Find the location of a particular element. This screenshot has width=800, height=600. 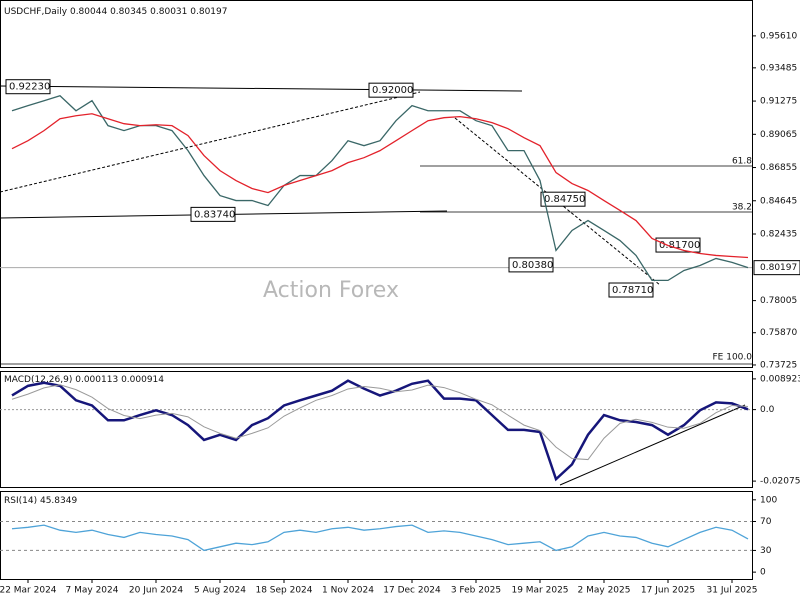

x-tick-label: 17 Jun 2025 is located at coordinates (668, 591).